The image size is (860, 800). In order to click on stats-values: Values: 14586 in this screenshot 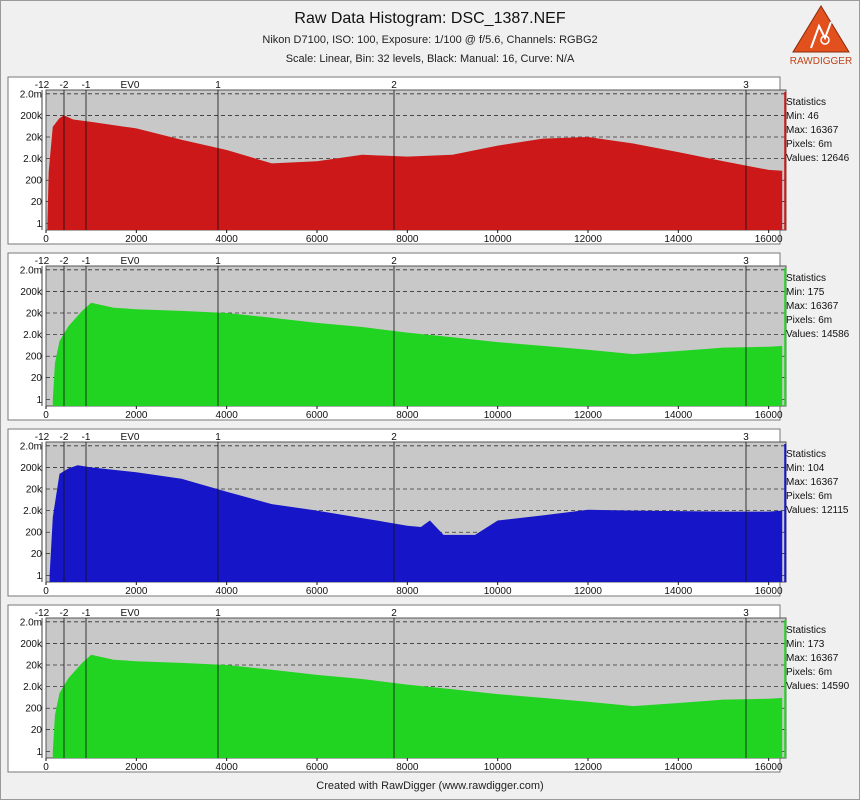, I will do `click(818, 334)`.